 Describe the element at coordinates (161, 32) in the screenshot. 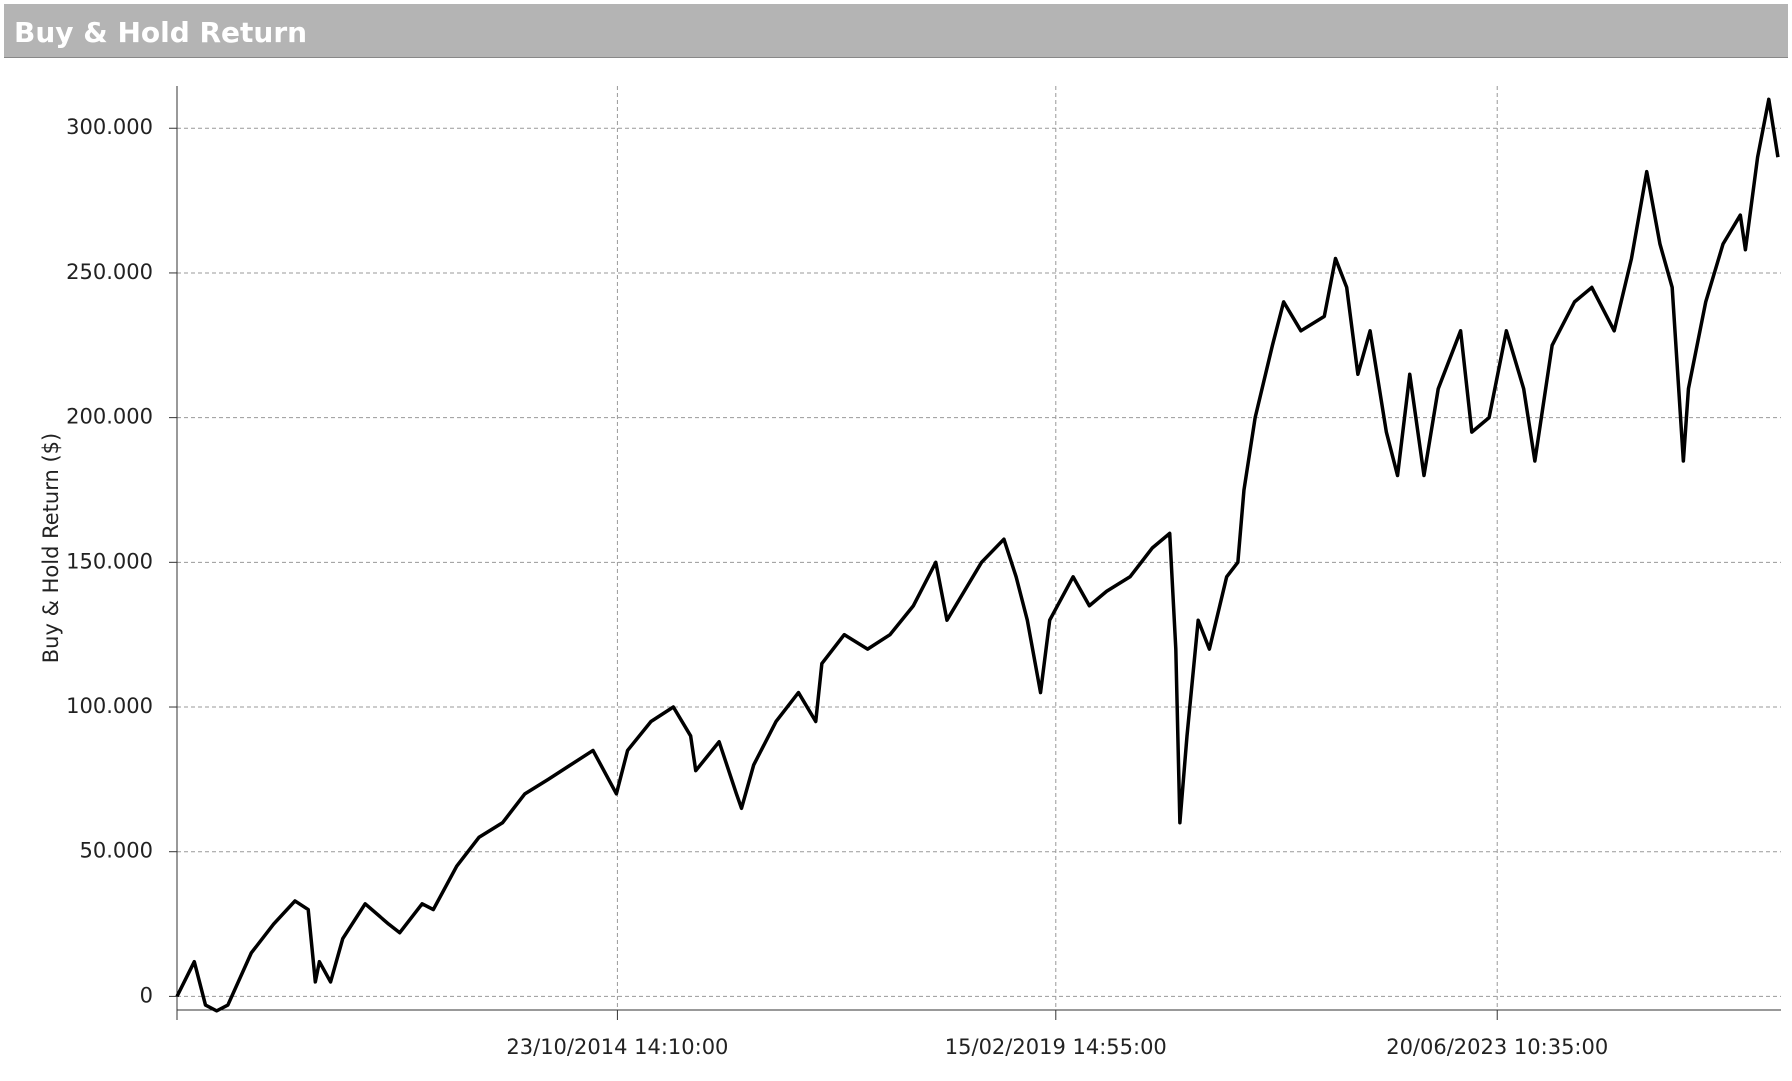

I see `header-title: Buy & Hold Return` at that location.